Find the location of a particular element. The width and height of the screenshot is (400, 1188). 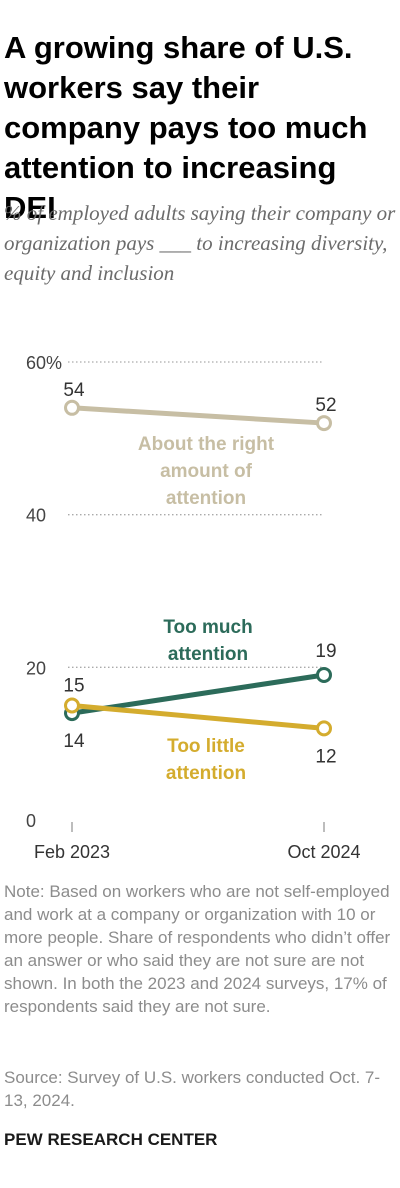

y-tick-label: 60% is located at coordinates (44, 363).